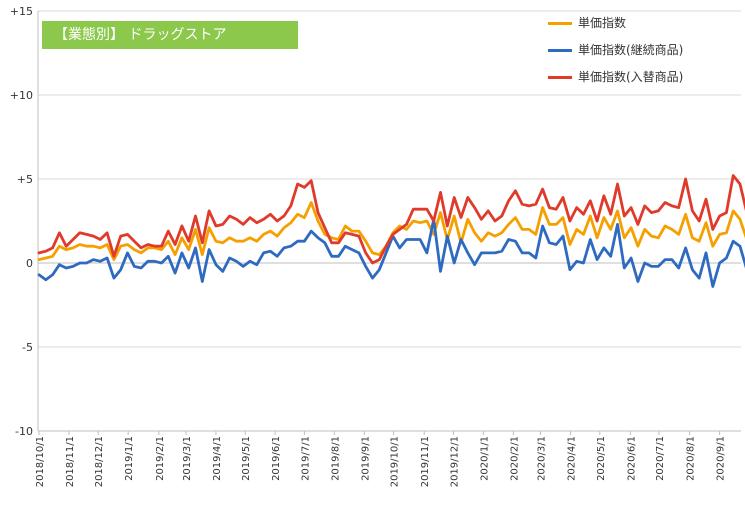  What do you see at coordinates (560, 50) in the screenshot?
I see `legend-swatch-continuing` at bounding box center [560, 50].